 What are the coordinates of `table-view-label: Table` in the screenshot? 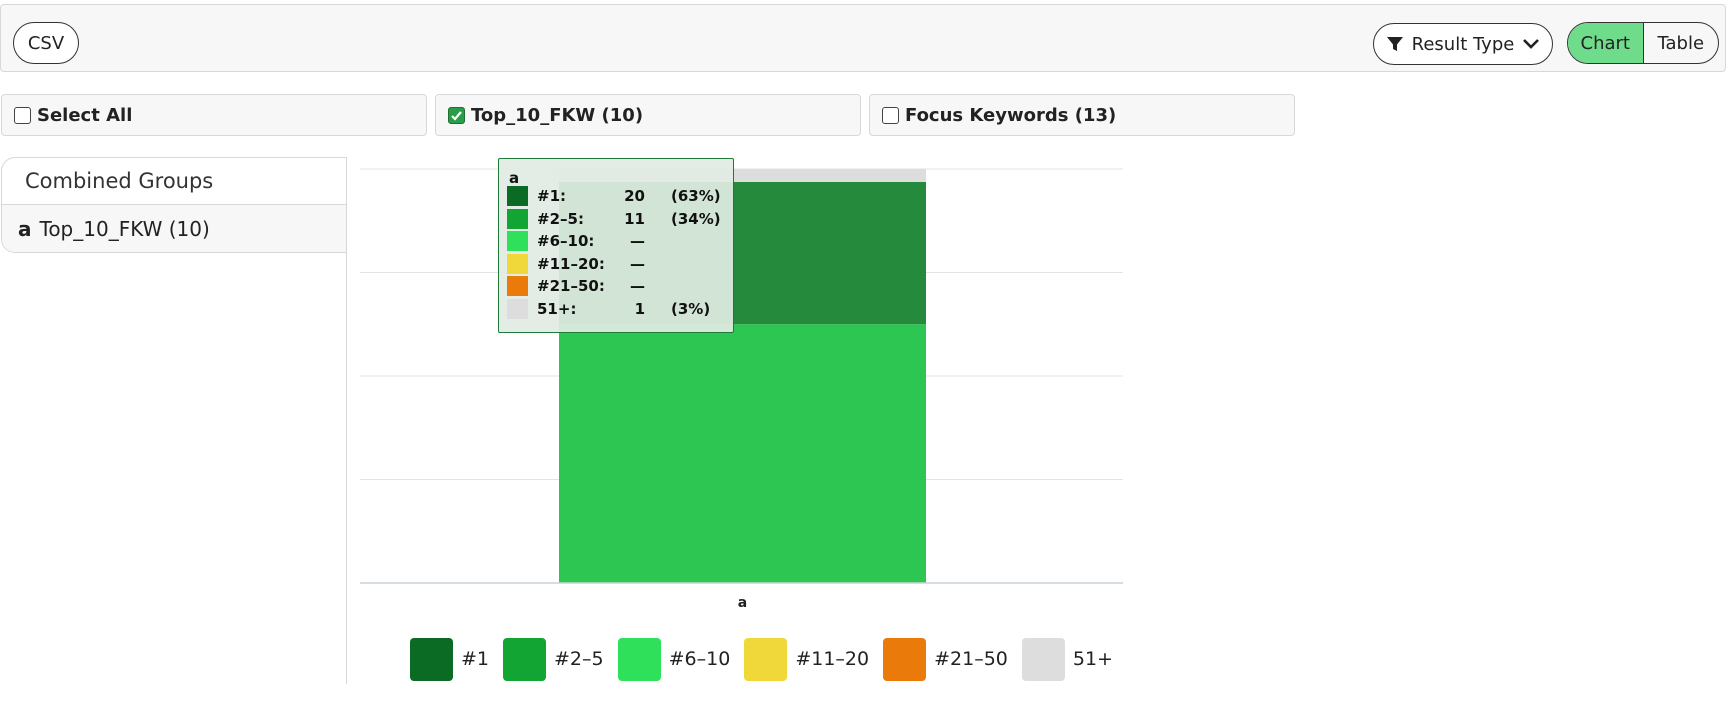 It's located at (1681, 43).